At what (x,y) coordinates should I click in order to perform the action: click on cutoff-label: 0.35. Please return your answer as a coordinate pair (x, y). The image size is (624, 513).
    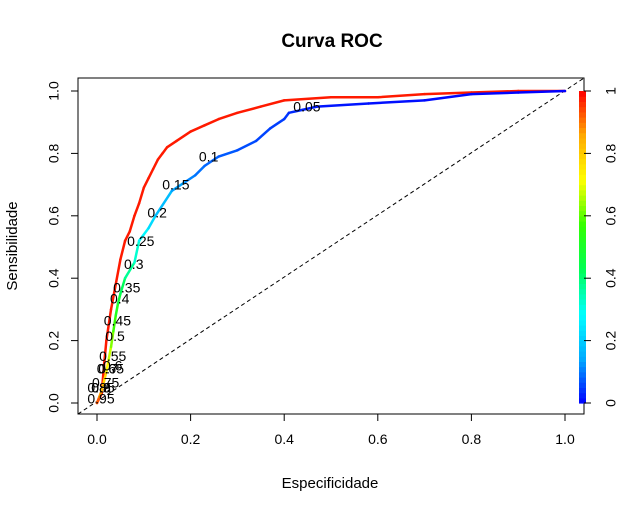
    Looking at the image, I should click on (126, 288).